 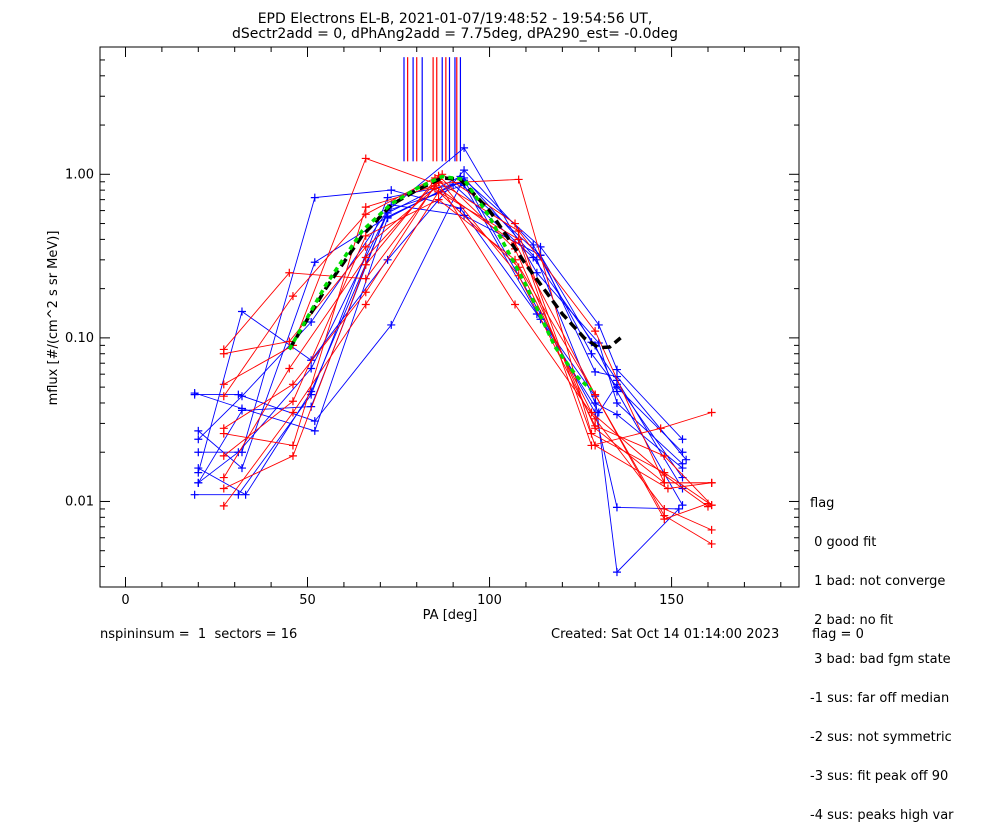 I want to click on legend-entry: -4 sus: peaks high var, so click(x=882, y=815).